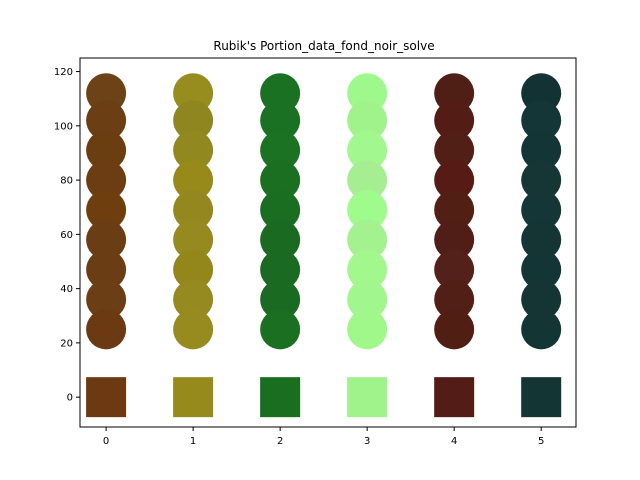 Image resolution: width=640 pixels, height=480 pixels. What do you see at coordinates (70, 398) in the screenshot?
I see `y-tick-label-0: 0` at bounding box center [70, 398].